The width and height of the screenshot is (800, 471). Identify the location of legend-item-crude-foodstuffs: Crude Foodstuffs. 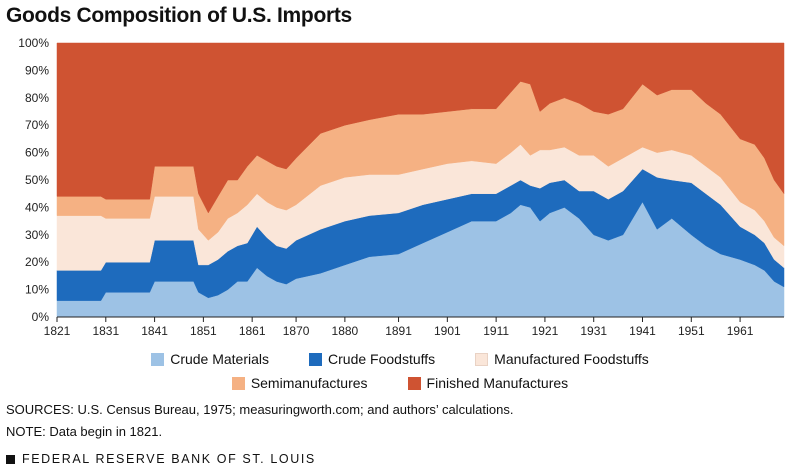
(372, 359).